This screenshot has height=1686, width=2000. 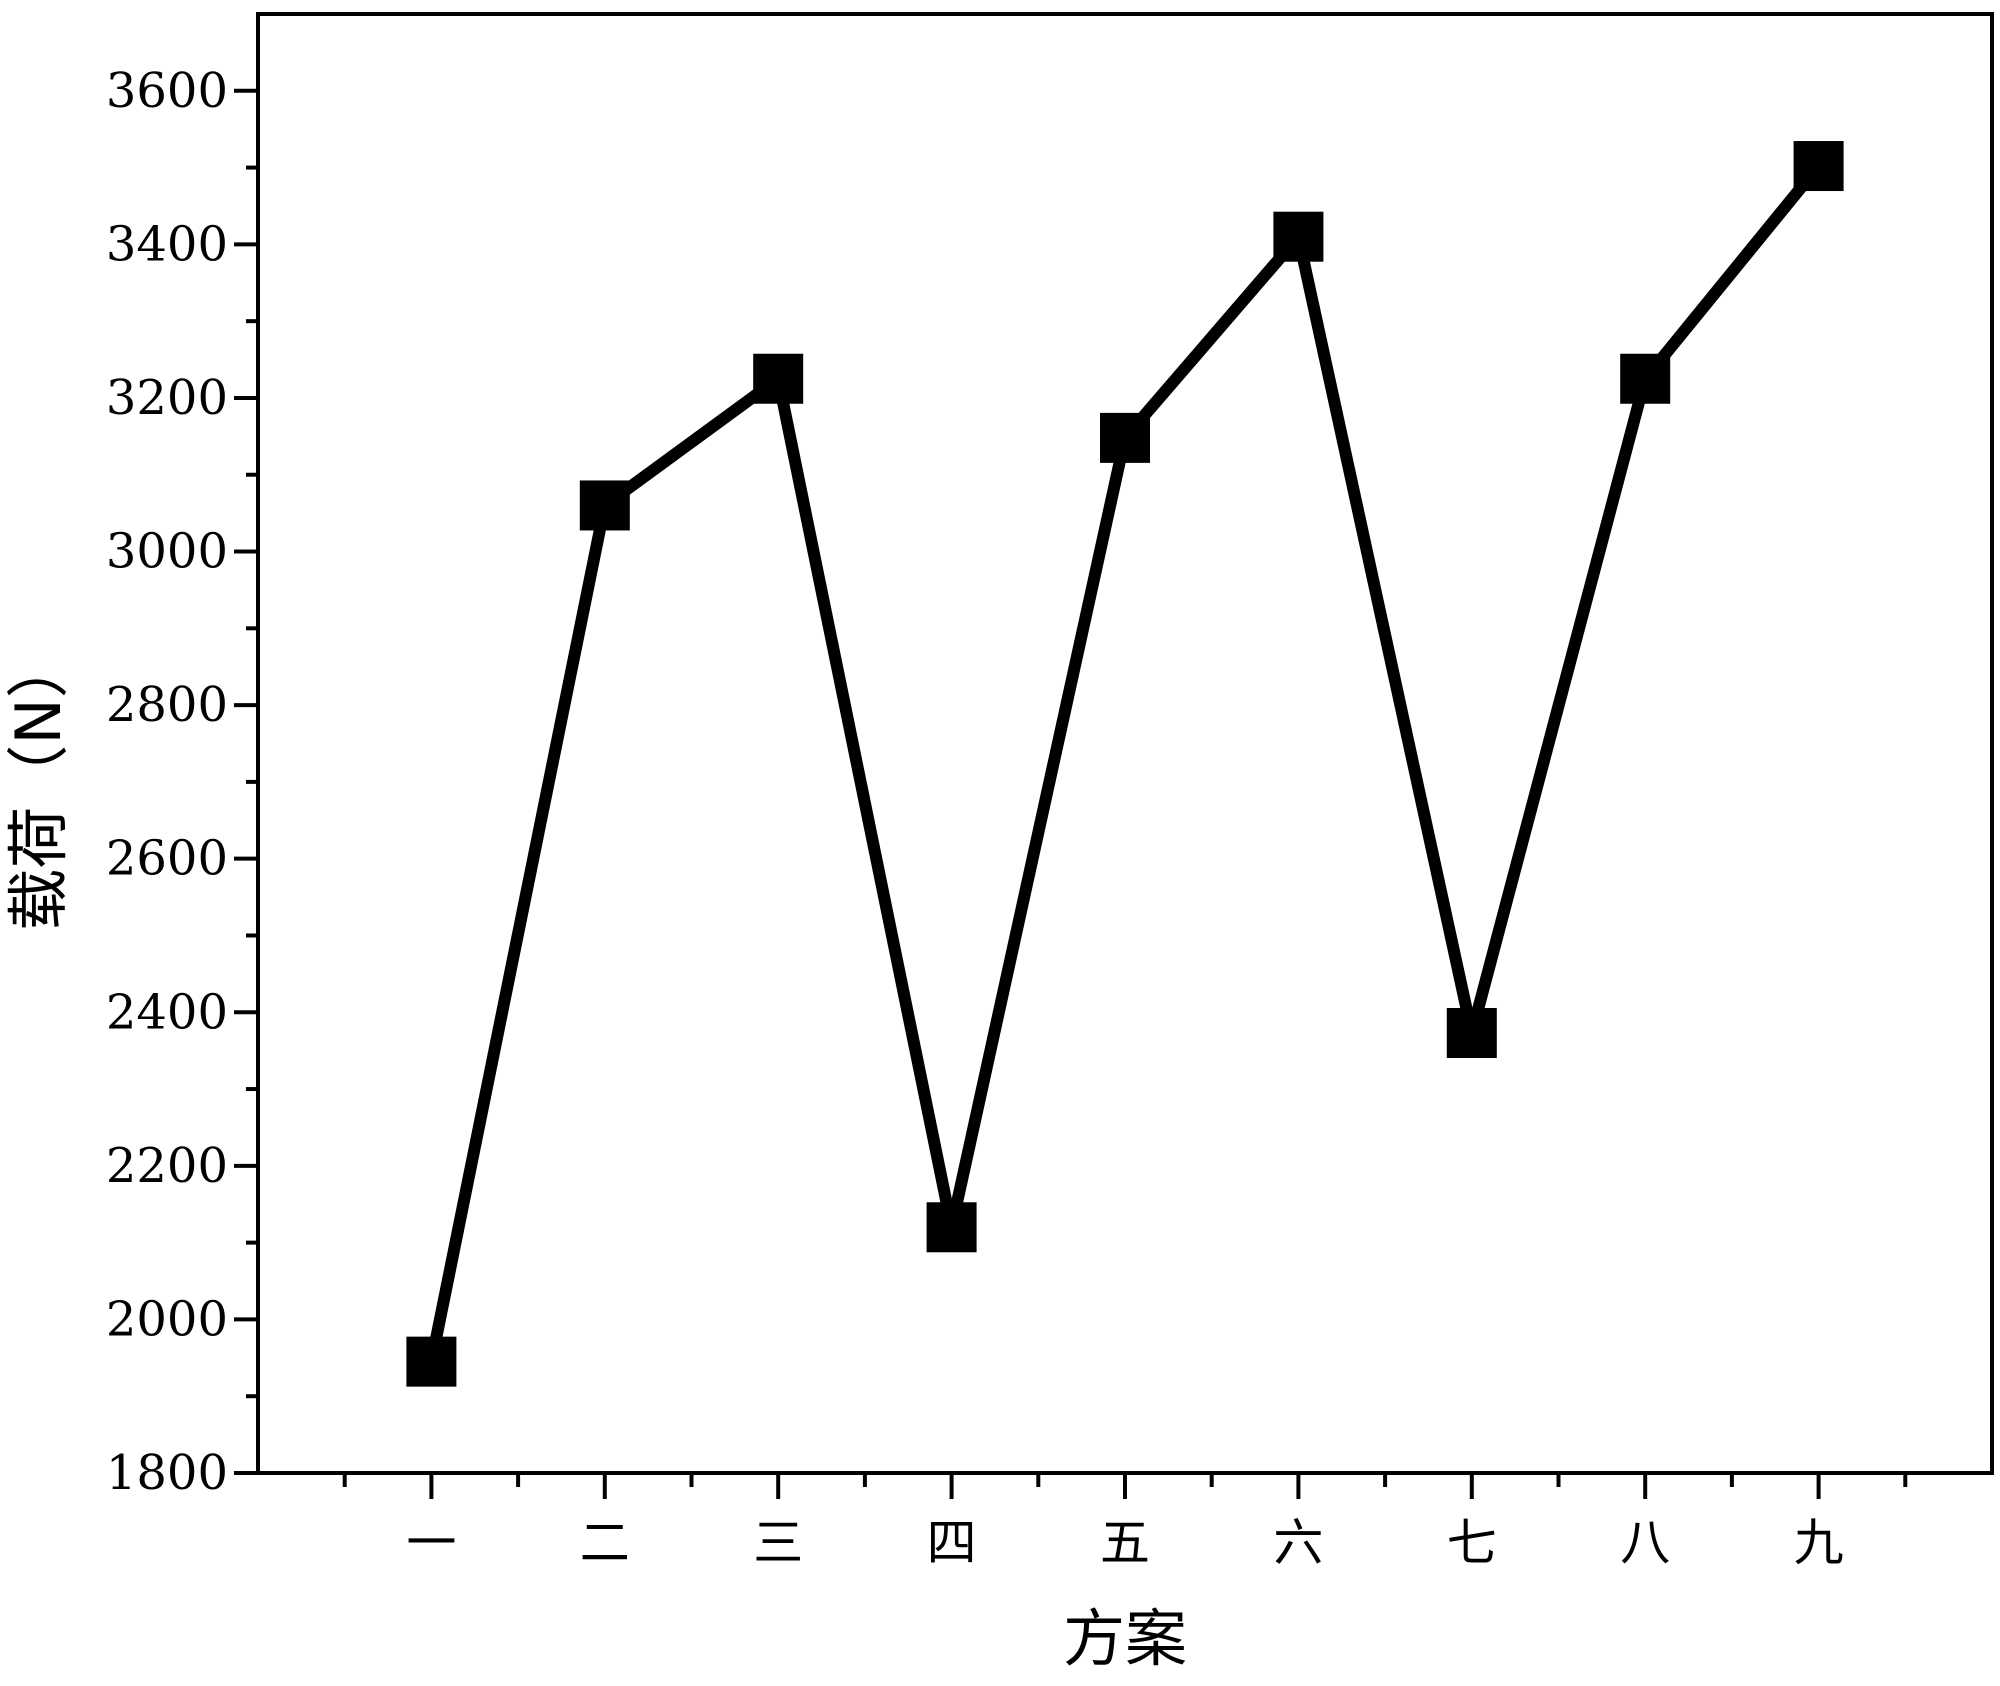 I want to click on x-tick-label: 五, so click(x=1125, y=1543).